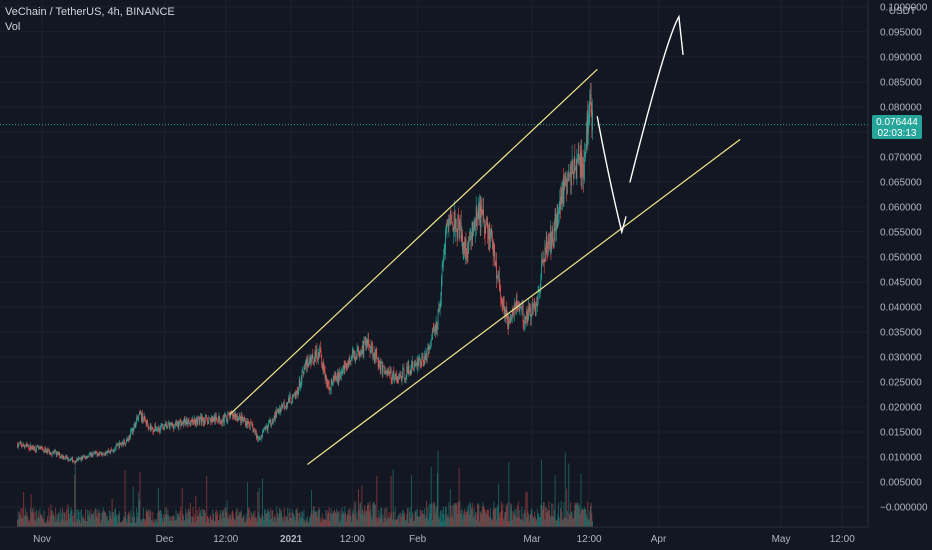 The width and height of the screenshot is (932, 550). Describe the element at coordinates (659, 539) in the screenshot. I see `x-tick-label: Apr` at that location.